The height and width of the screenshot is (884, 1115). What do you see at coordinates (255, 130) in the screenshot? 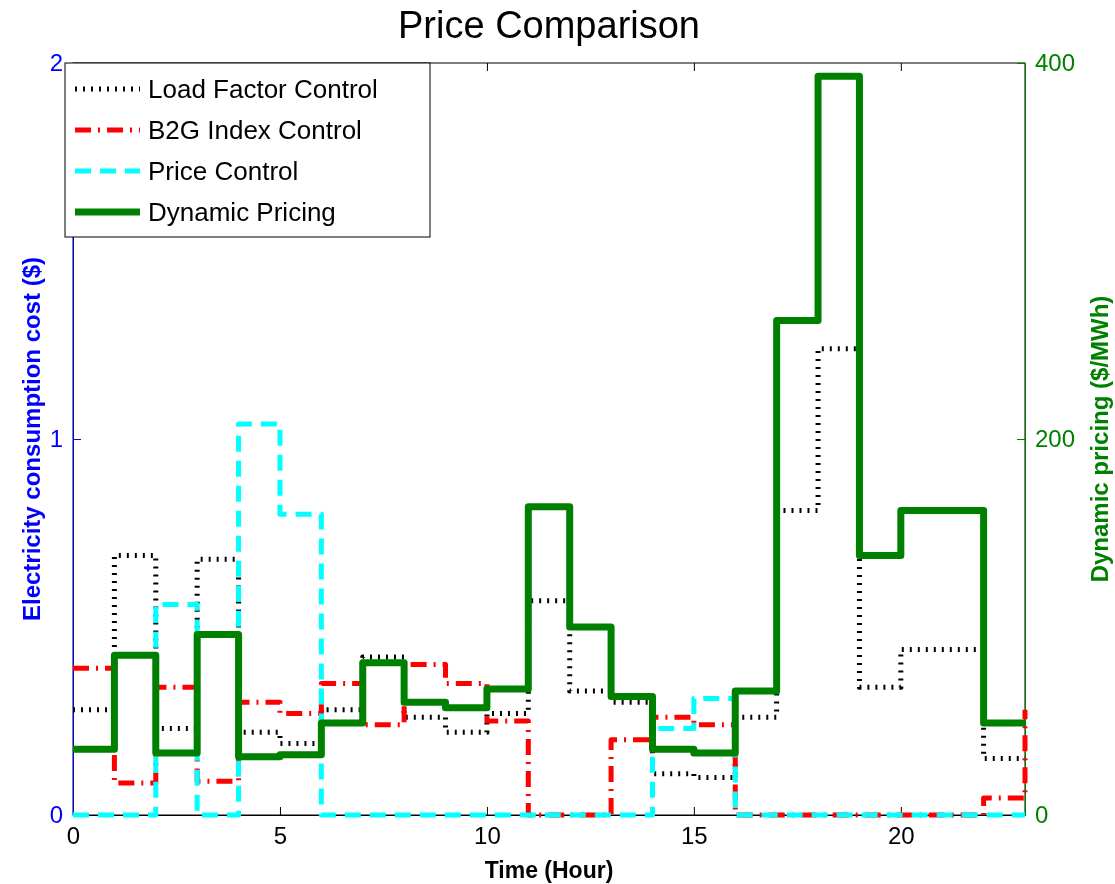
I see `legend-label: B2G Index Control` at bounding box center [255, 130].